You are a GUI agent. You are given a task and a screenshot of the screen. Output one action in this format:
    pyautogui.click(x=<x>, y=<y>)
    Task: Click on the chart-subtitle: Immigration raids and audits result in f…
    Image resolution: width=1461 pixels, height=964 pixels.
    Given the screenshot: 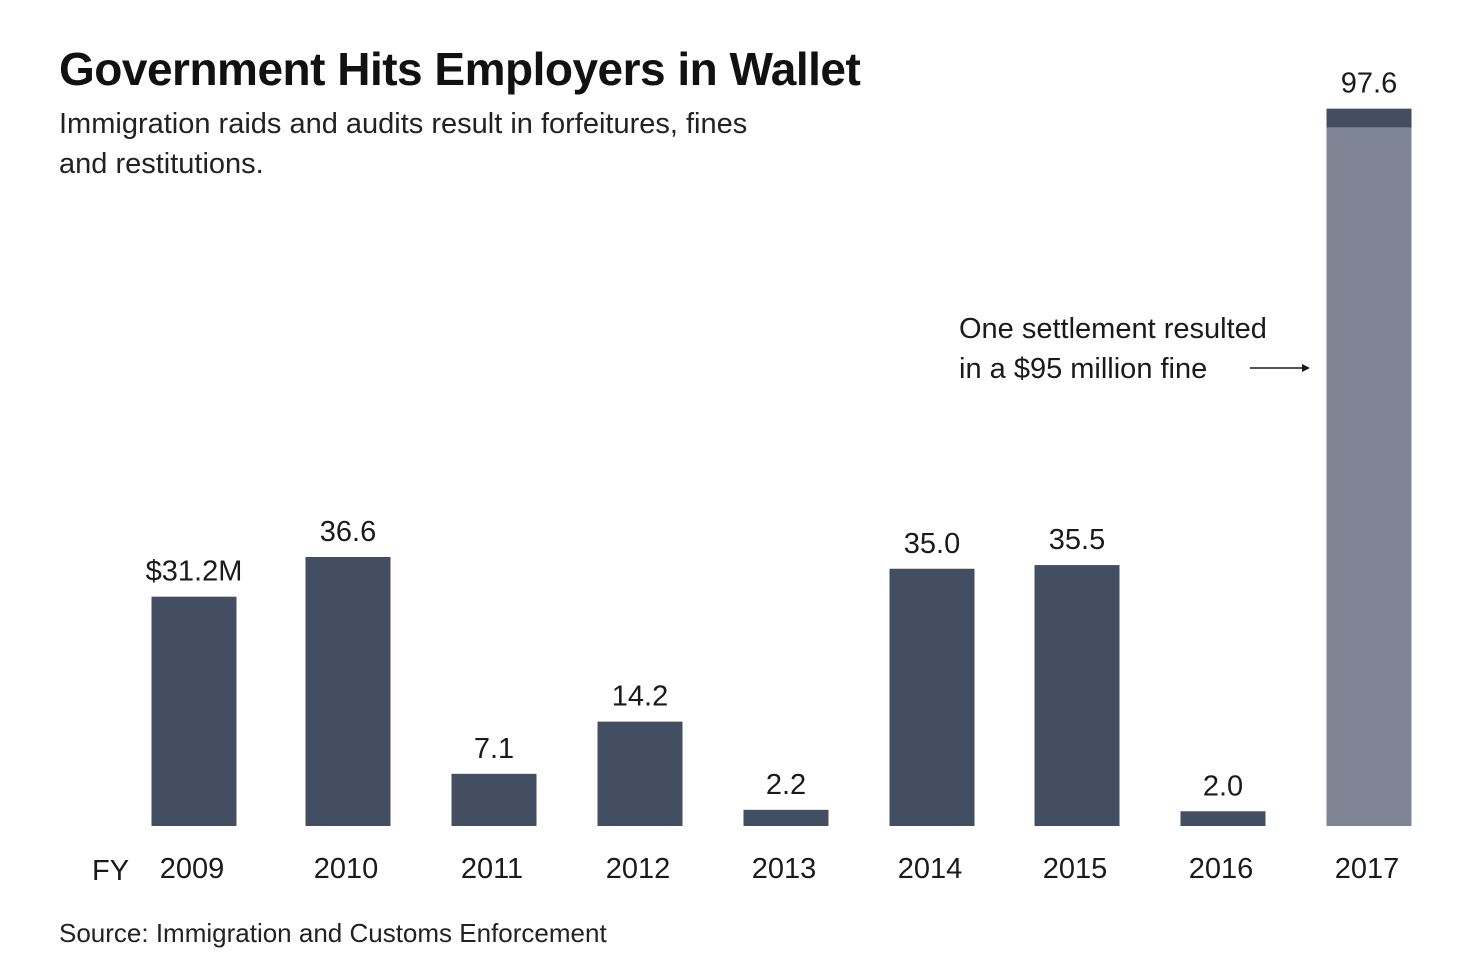 What is the action you would take?
    pyautogui.click(x=403, y=144)
    